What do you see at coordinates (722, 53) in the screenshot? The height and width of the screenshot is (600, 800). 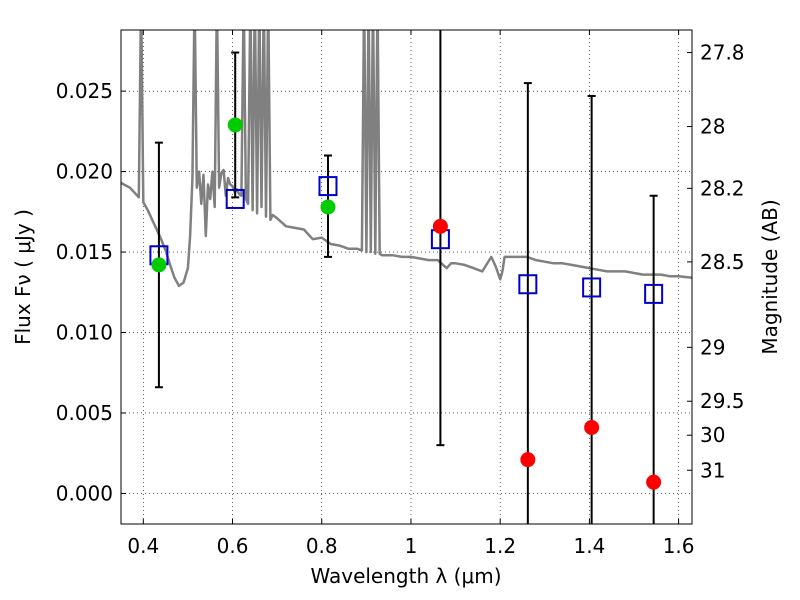 I see `mag-tick-label: 27.8` at bounding box center [722, 53].